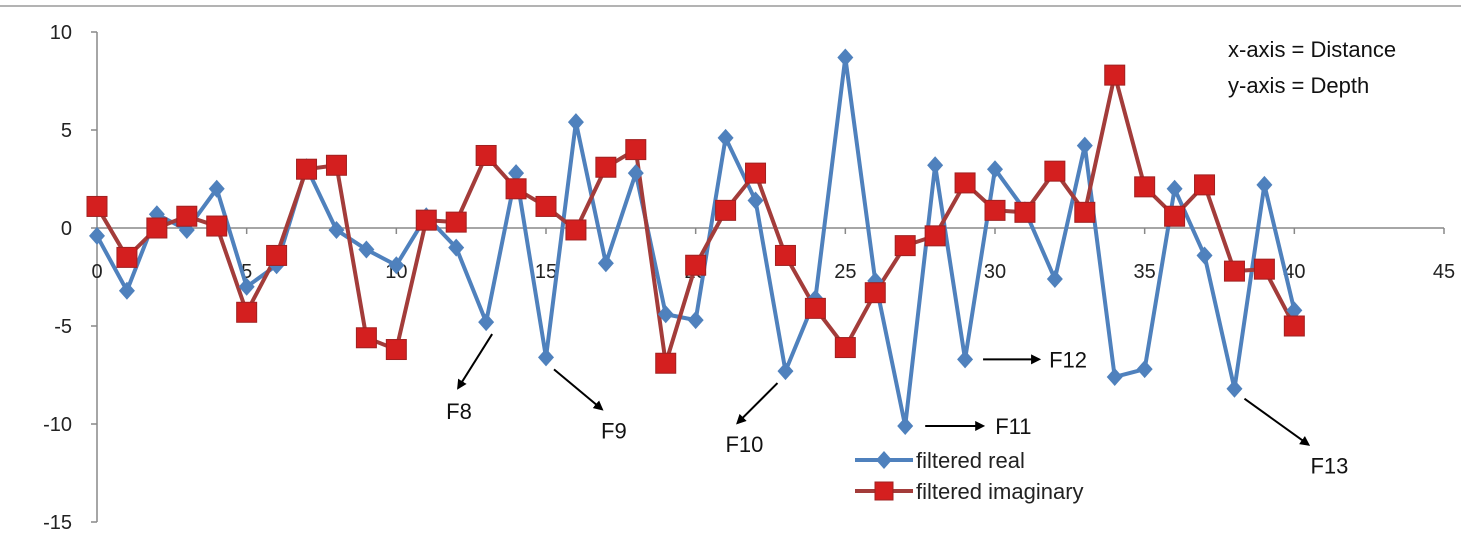 The image size is (1461, 535). I want to click on feature-label: F13, so click(1329, 466).